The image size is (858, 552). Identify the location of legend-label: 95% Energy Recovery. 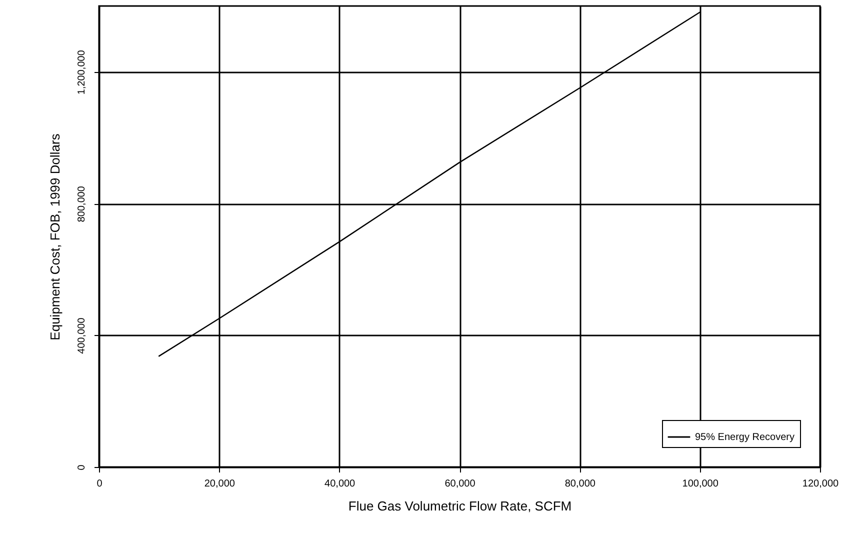
(744, 437).